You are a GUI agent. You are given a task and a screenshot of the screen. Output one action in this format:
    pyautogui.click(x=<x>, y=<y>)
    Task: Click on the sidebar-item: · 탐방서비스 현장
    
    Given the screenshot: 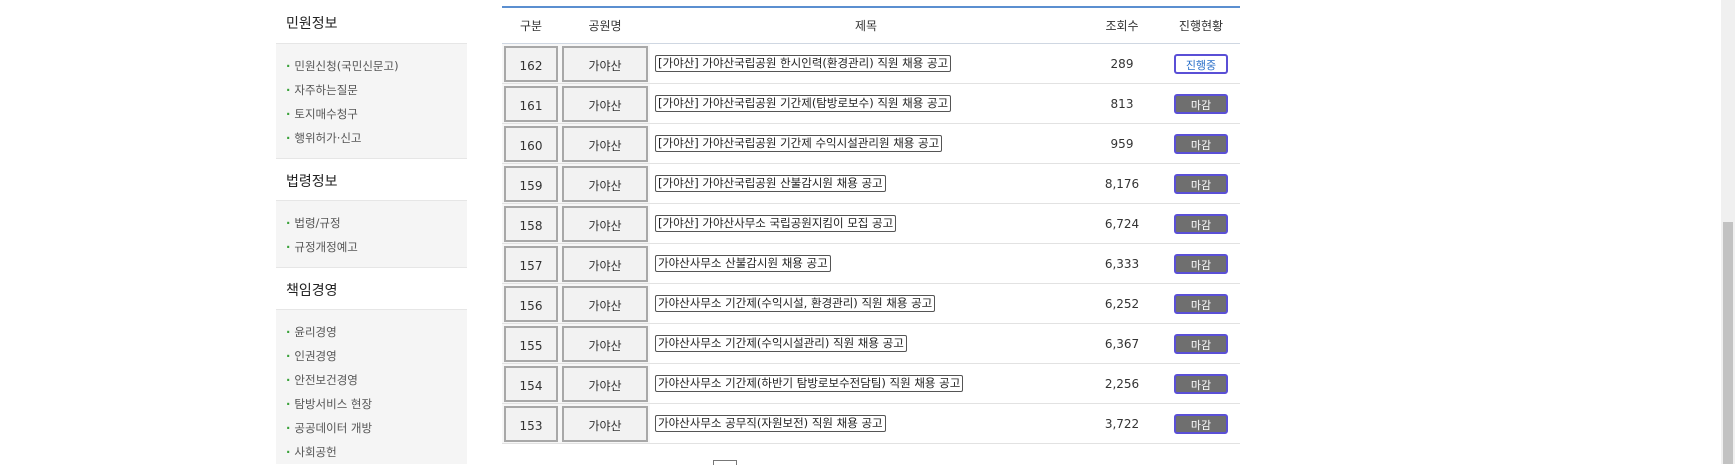 What is the action you would take?
    pyautogui.click(x=329, y=404)
    